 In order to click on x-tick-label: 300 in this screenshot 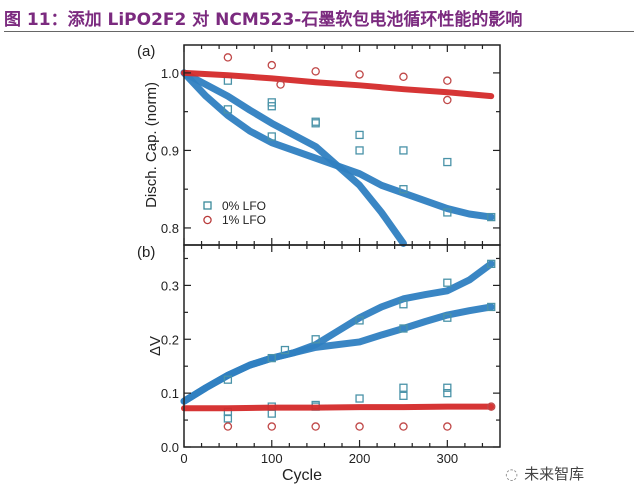, I will do `click(447, 458)`.